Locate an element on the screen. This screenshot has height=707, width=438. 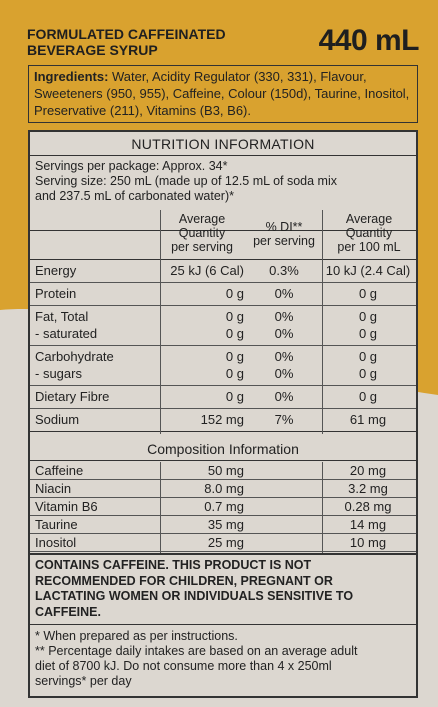
table-row: Inositol 25 mg 10 mg is located at coordinates (223, 543).